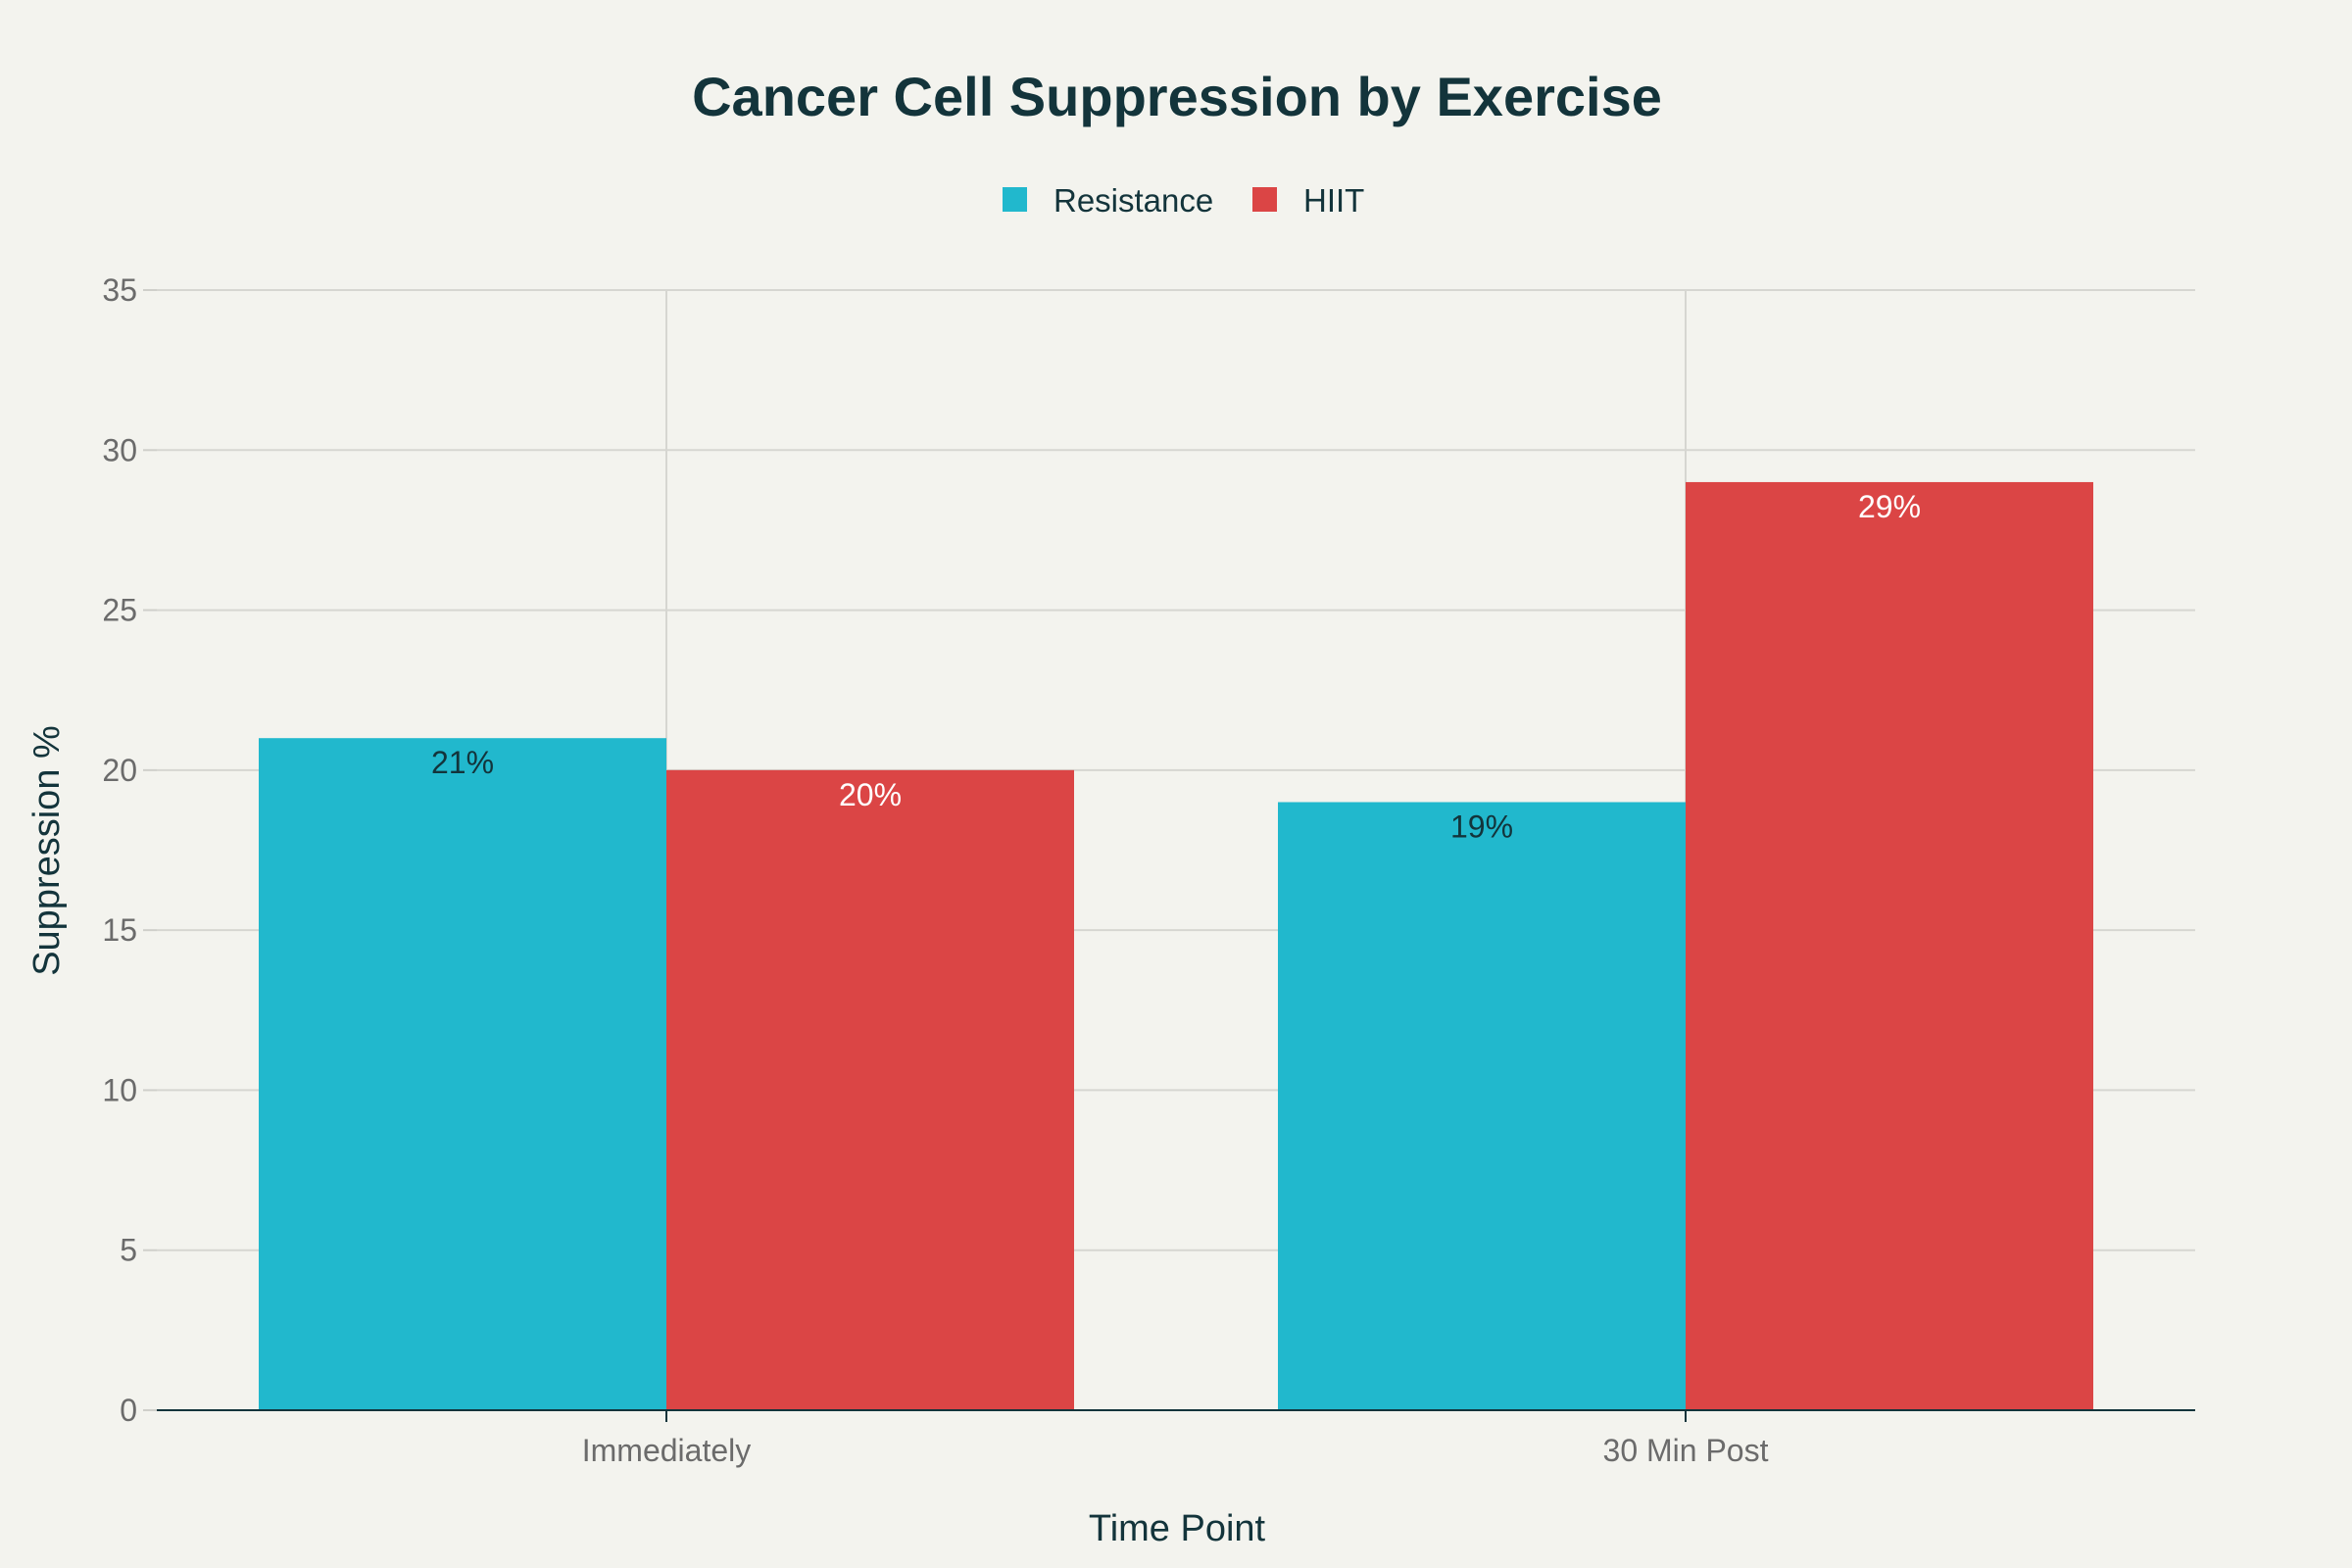 The image size is (2352, 1568). What do you see at coordinates (1686, 1450) in the screenshot?
I see `x-tick-label: 30 Min Post` at bounding box center [1686, 1450].